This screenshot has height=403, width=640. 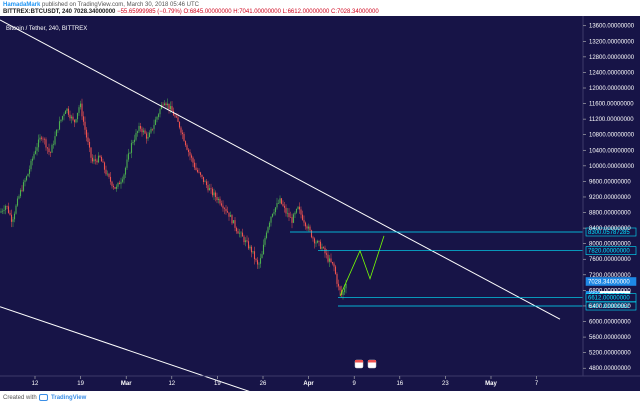 I want to click on footer: Created with TradingView, so click(x=320, y=397).